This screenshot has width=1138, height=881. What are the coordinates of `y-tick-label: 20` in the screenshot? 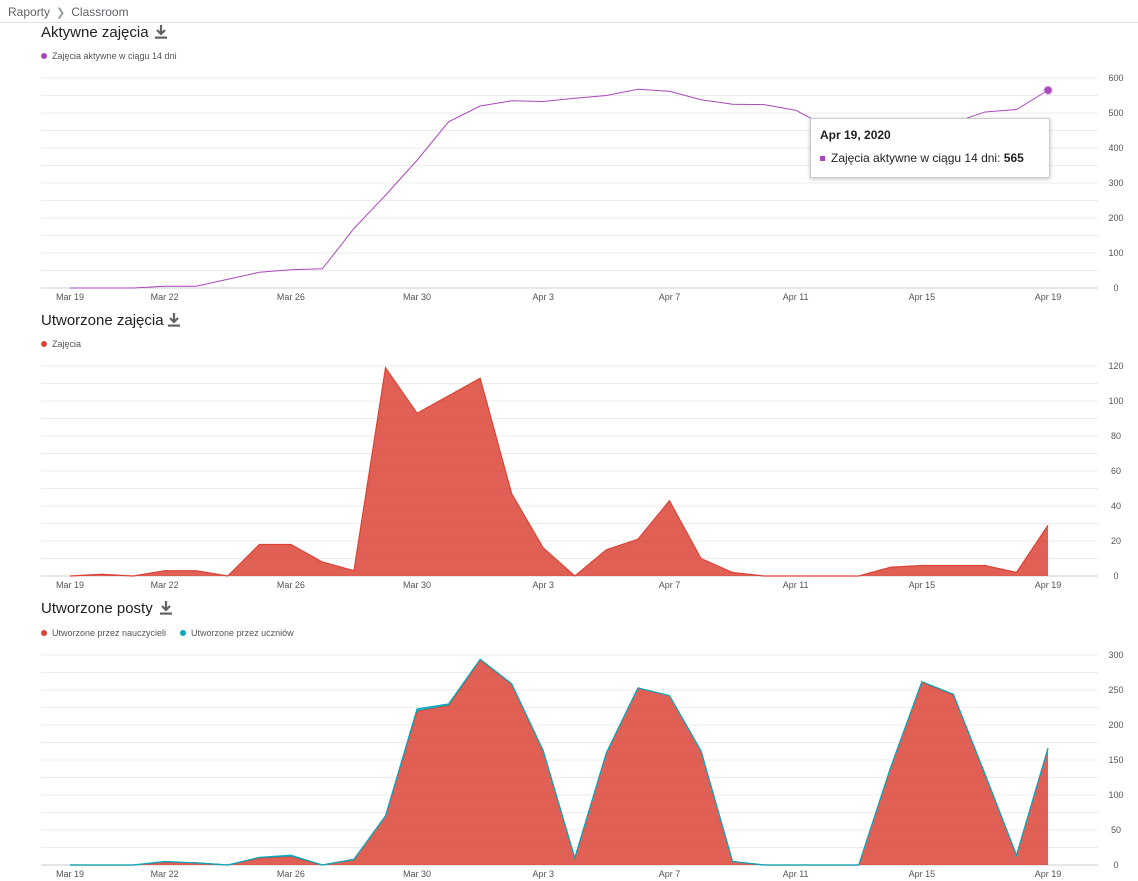 It's located at (1116, 541).